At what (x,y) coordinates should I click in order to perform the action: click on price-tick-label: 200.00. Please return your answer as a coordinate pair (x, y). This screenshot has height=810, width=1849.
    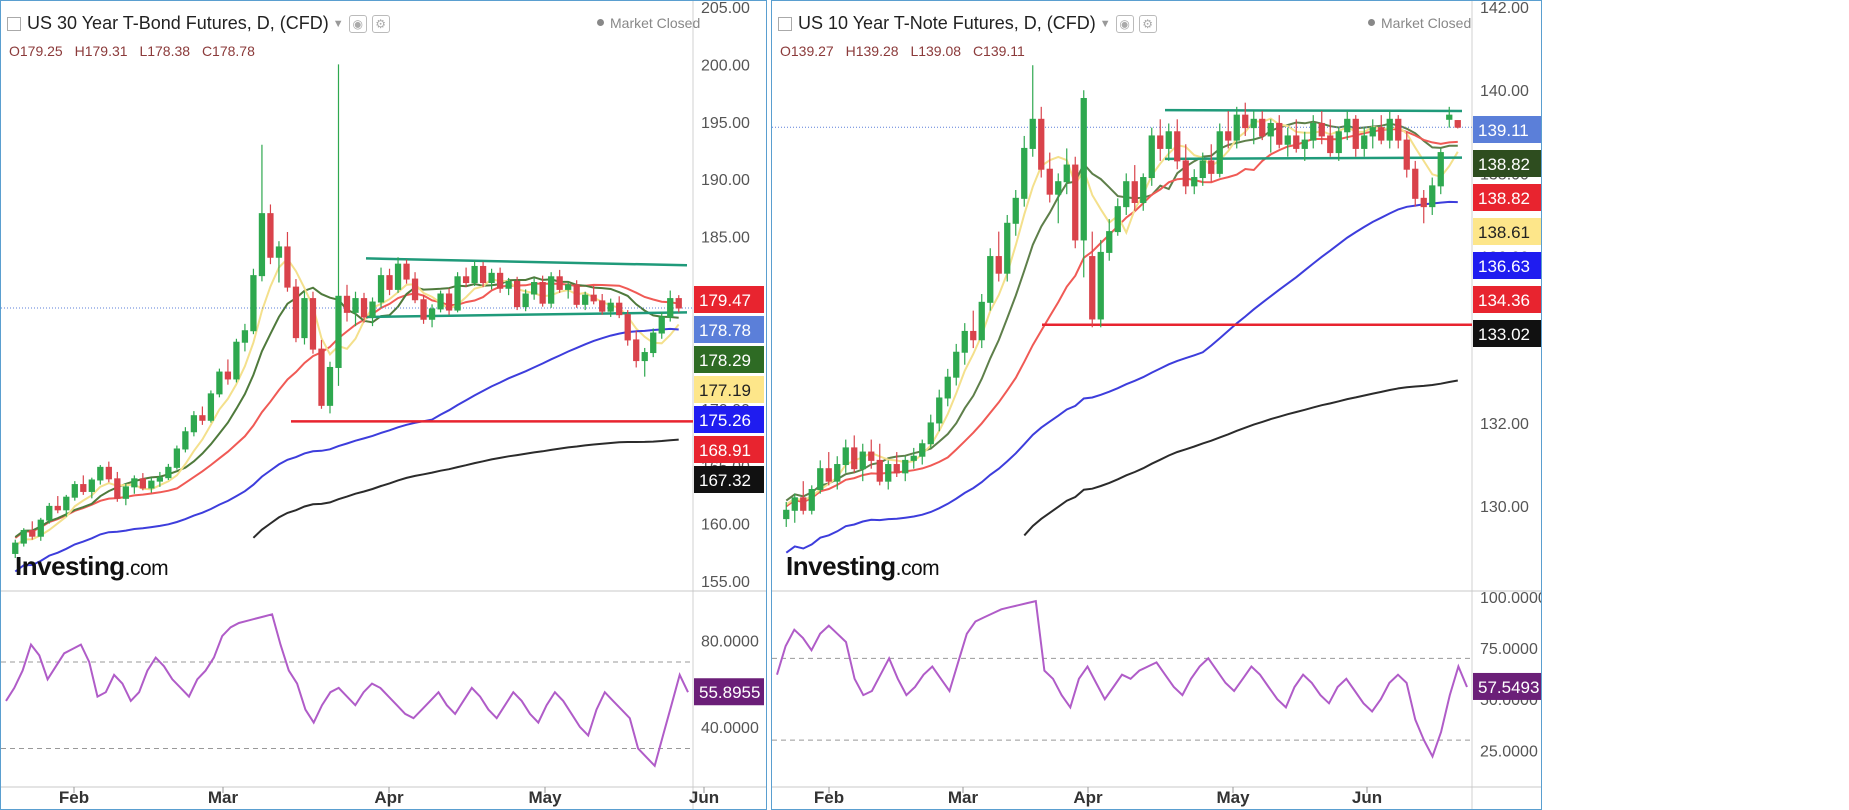
    Looking at the image, I should click on (725, 65).